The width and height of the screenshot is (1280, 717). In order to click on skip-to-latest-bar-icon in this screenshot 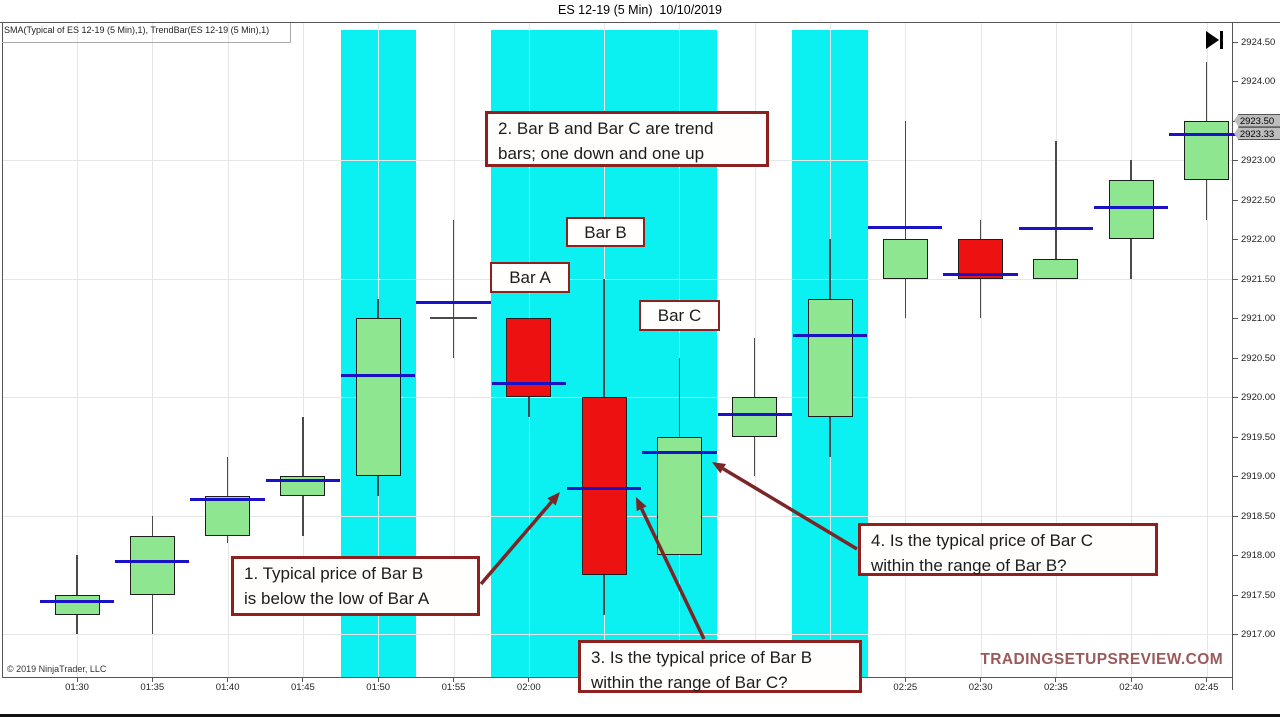, I will do `click(1214, 40)`.